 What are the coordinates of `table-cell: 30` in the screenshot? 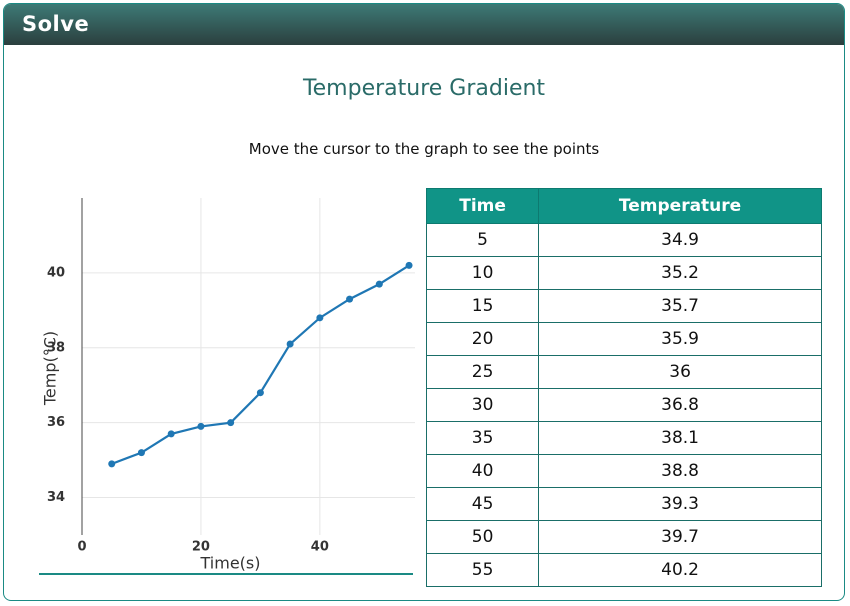 It's located at (482, 405).